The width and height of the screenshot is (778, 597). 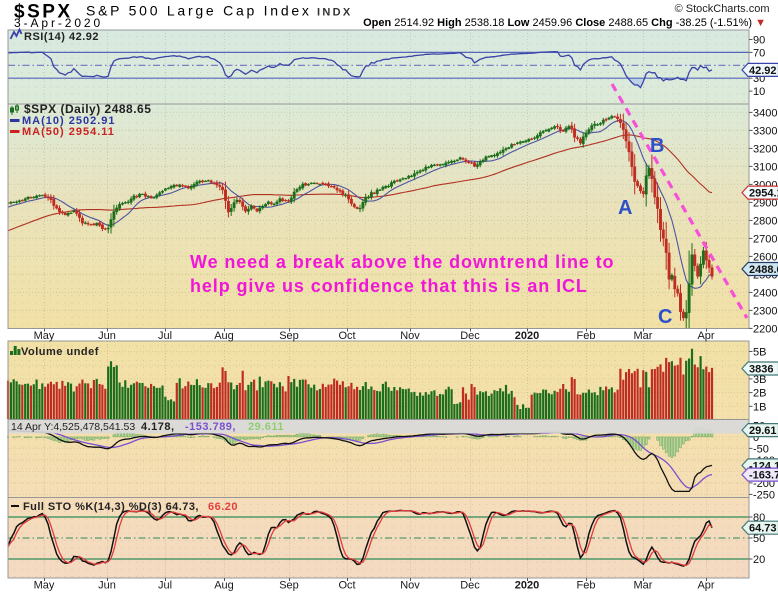 What do you see at coordinates (722, 9) in the screenshot?
I see `svg-text: © StockCharts.com` at bounding box center [722, 9].